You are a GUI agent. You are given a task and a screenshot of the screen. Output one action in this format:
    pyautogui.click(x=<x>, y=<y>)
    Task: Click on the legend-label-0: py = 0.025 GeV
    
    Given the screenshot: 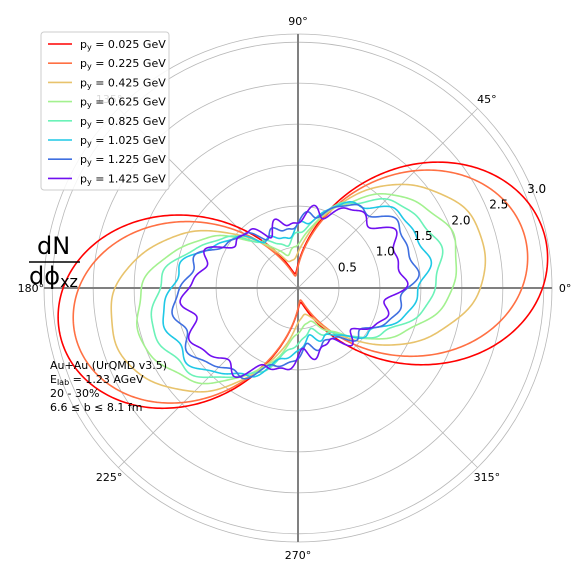 What is the action you would take?
    pyautogui.click(x=123, y=45)
    